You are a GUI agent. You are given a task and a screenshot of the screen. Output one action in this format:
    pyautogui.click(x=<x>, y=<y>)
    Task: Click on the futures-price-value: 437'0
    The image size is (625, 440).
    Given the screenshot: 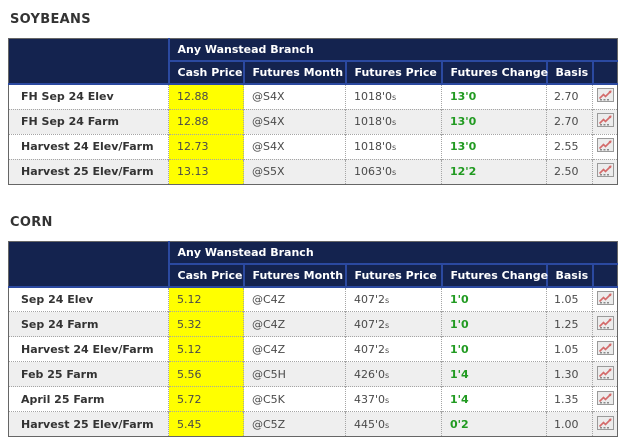 What is the action you would take?
    pyautogui.click(x=370, y=399)
    